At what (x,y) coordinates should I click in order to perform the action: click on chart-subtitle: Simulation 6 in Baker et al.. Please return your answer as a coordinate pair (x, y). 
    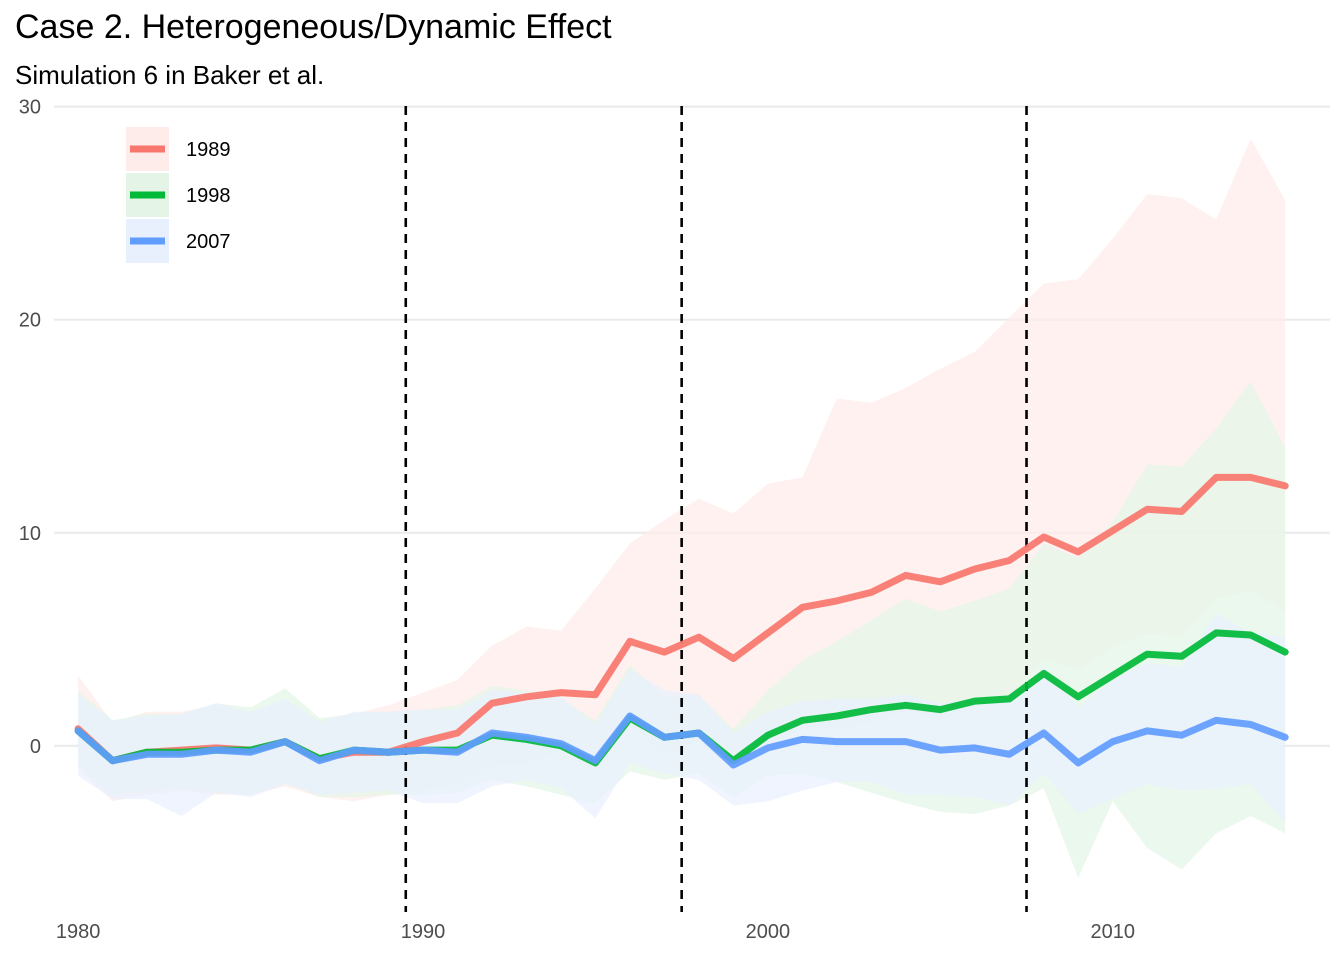
    Looking at the image, I should click on (170, 75).